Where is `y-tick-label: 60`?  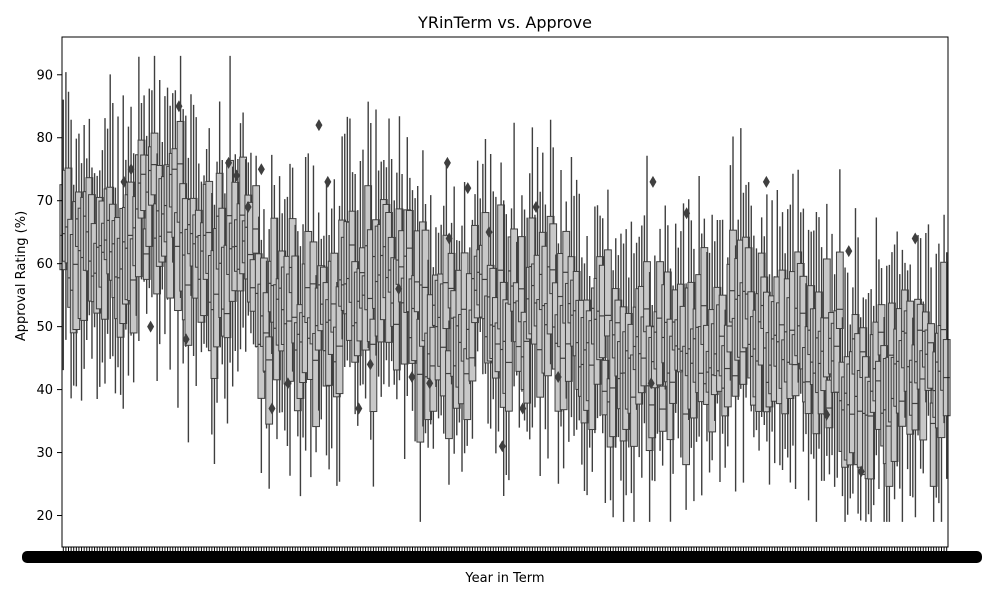 y-tick-label: 60 is located at coordinates (44, 264).